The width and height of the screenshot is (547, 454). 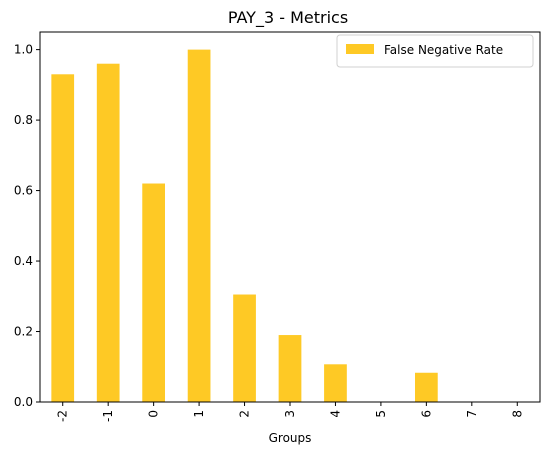 What do you see at coordinates (23, 261) in the screenshot?
I see `y-tick-label: 0.4` at bounding box center [23, 261].